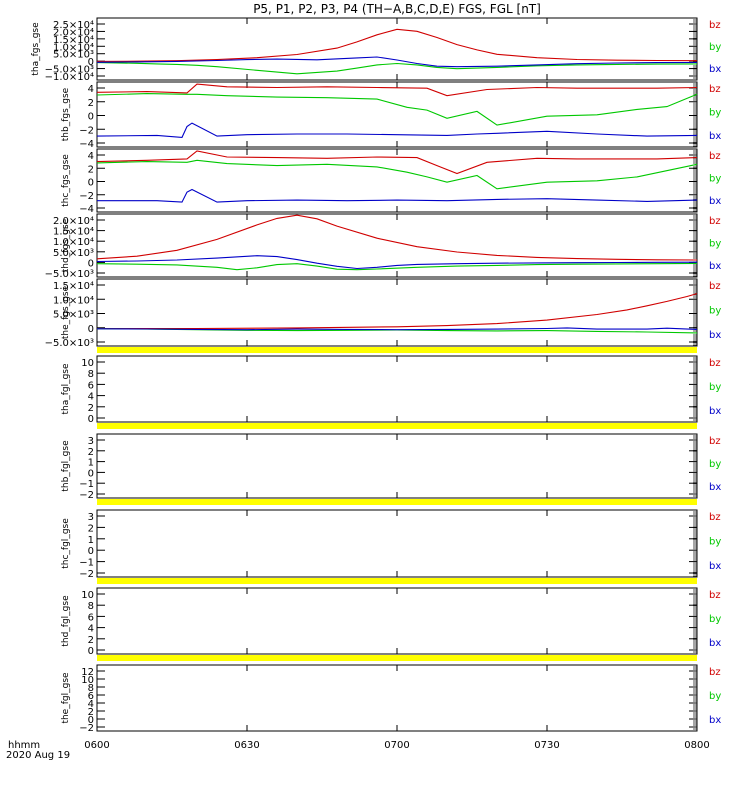 The width and height of the screenshot is (750, 800). What do you see at coordinates (24, 745) in the screenshot?
I see `x-axis-label-hhmm: hhmm` at bounding box center [24, 745].